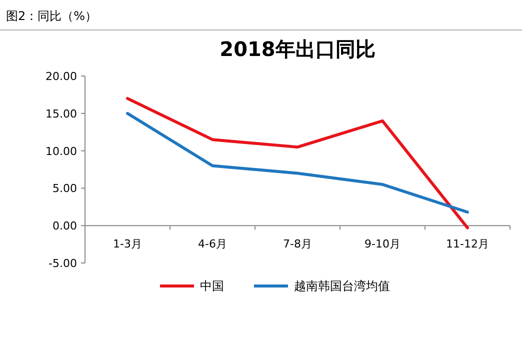  I want to click on y-tick-label: 0.00, so click(64, 226).